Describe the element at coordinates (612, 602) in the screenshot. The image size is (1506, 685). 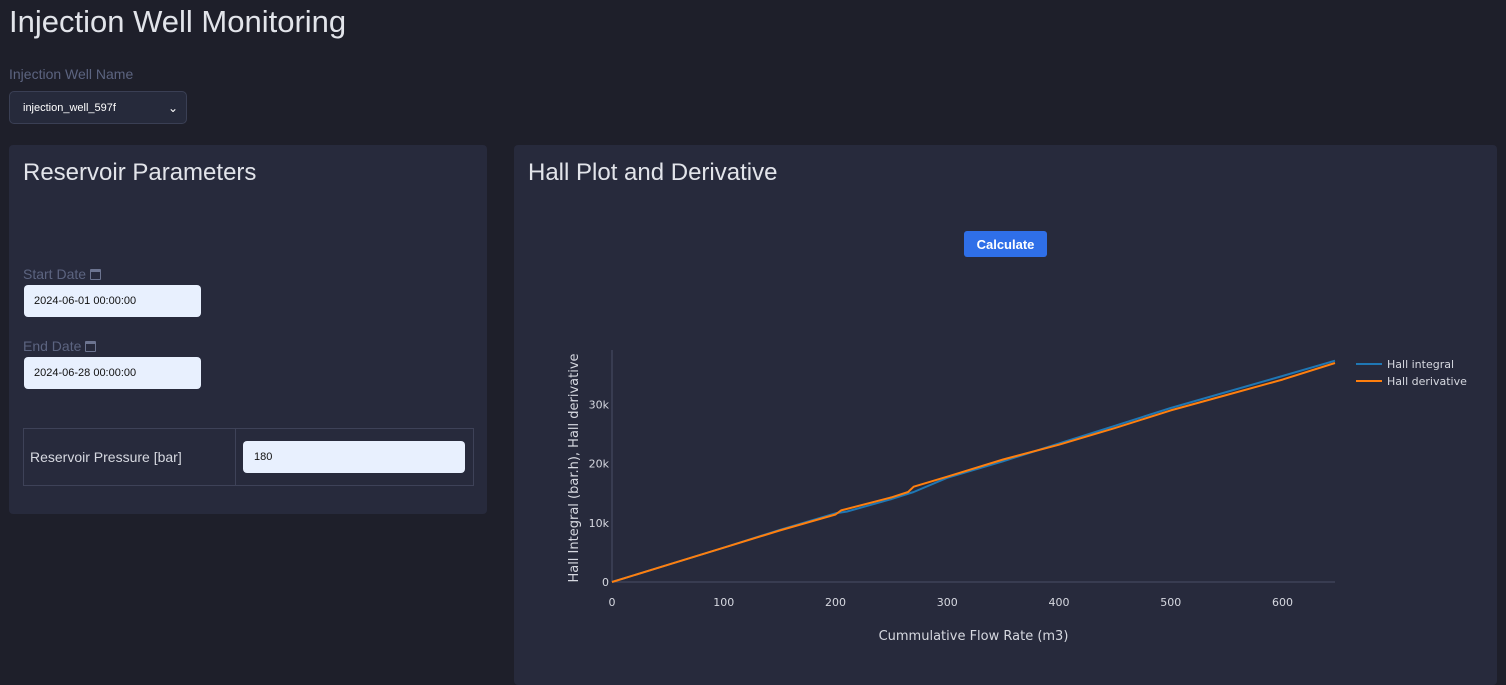
I see `x-tick-label: 0` at that location.